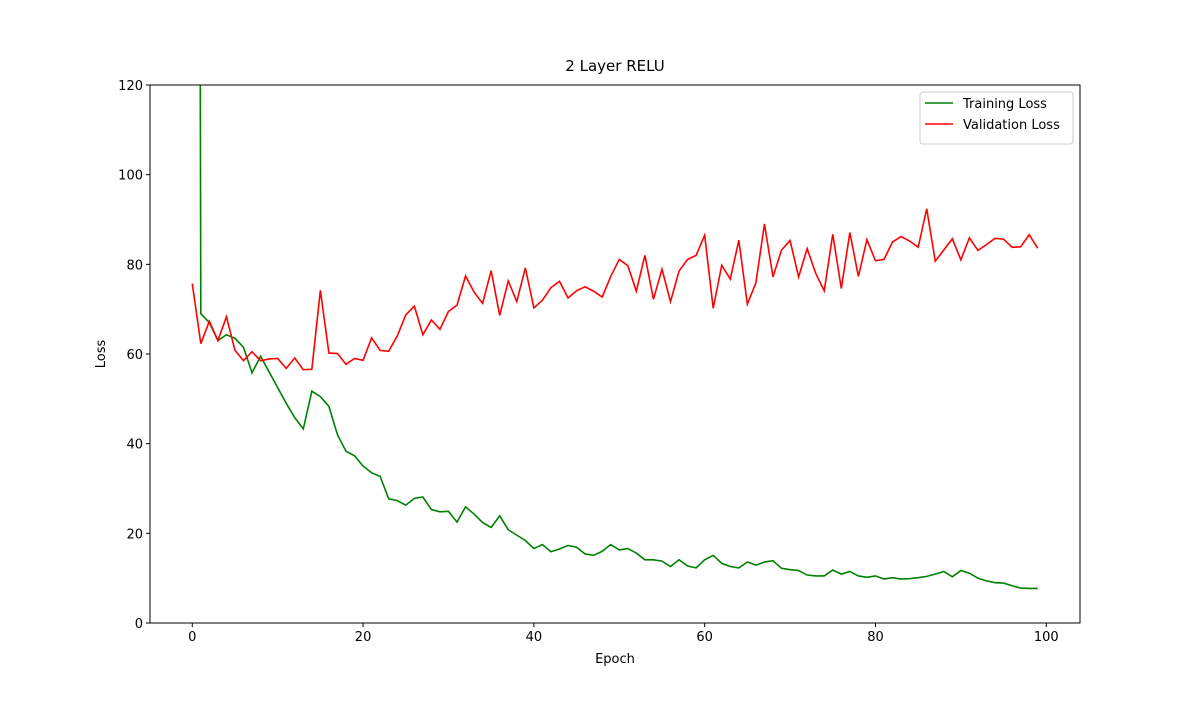 Image resolution: width=1200 pixels, height=704 pixels. What do you see at coordinates (1004, 104) in the screenshot?
I see `legend-label: Training Loss` at bounding box center [1004, 104].